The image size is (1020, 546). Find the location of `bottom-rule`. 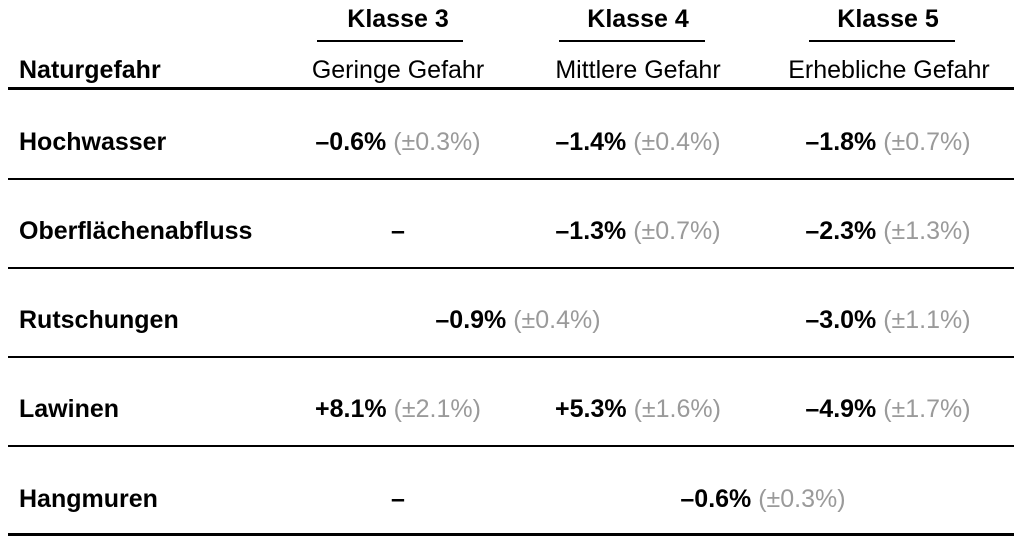

bottom-rule is located at coordinates (511, 534).